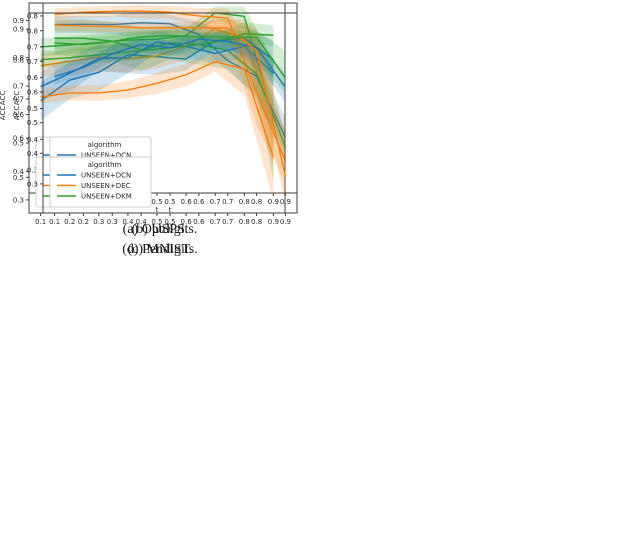 The image size is (640, 550). I want to click on caption-usps: (b) USPS., so click(160, 229).